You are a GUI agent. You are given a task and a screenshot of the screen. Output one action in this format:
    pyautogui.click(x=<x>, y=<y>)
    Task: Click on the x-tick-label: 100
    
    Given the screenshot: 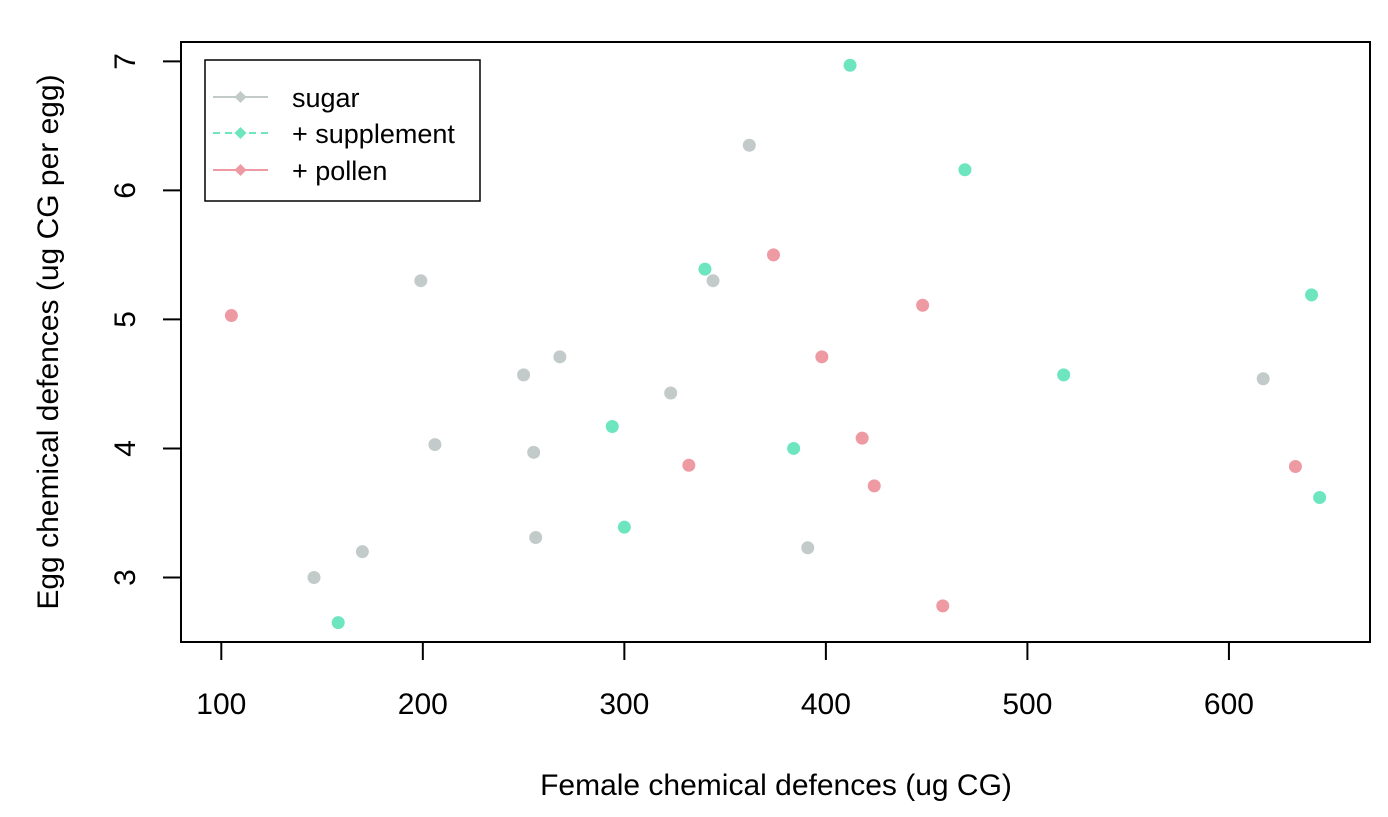 What is the action you would take?
    pyautogui.click(x=221, y=704)
    